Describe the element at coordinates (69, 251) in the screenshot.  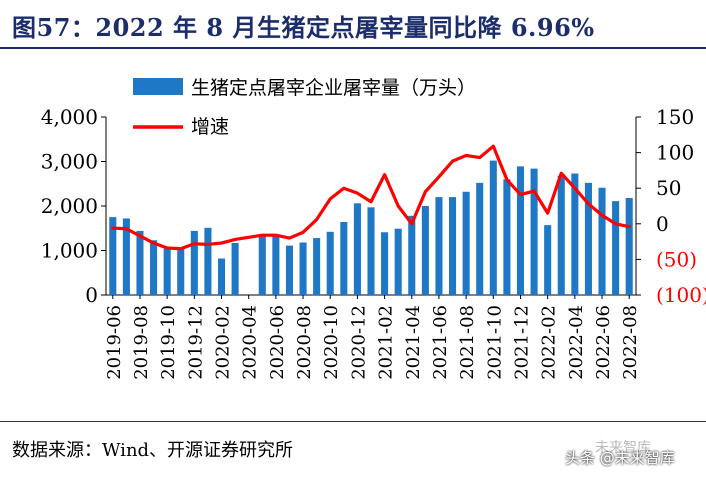
I see `left-tick-label: 1,000` at that location.